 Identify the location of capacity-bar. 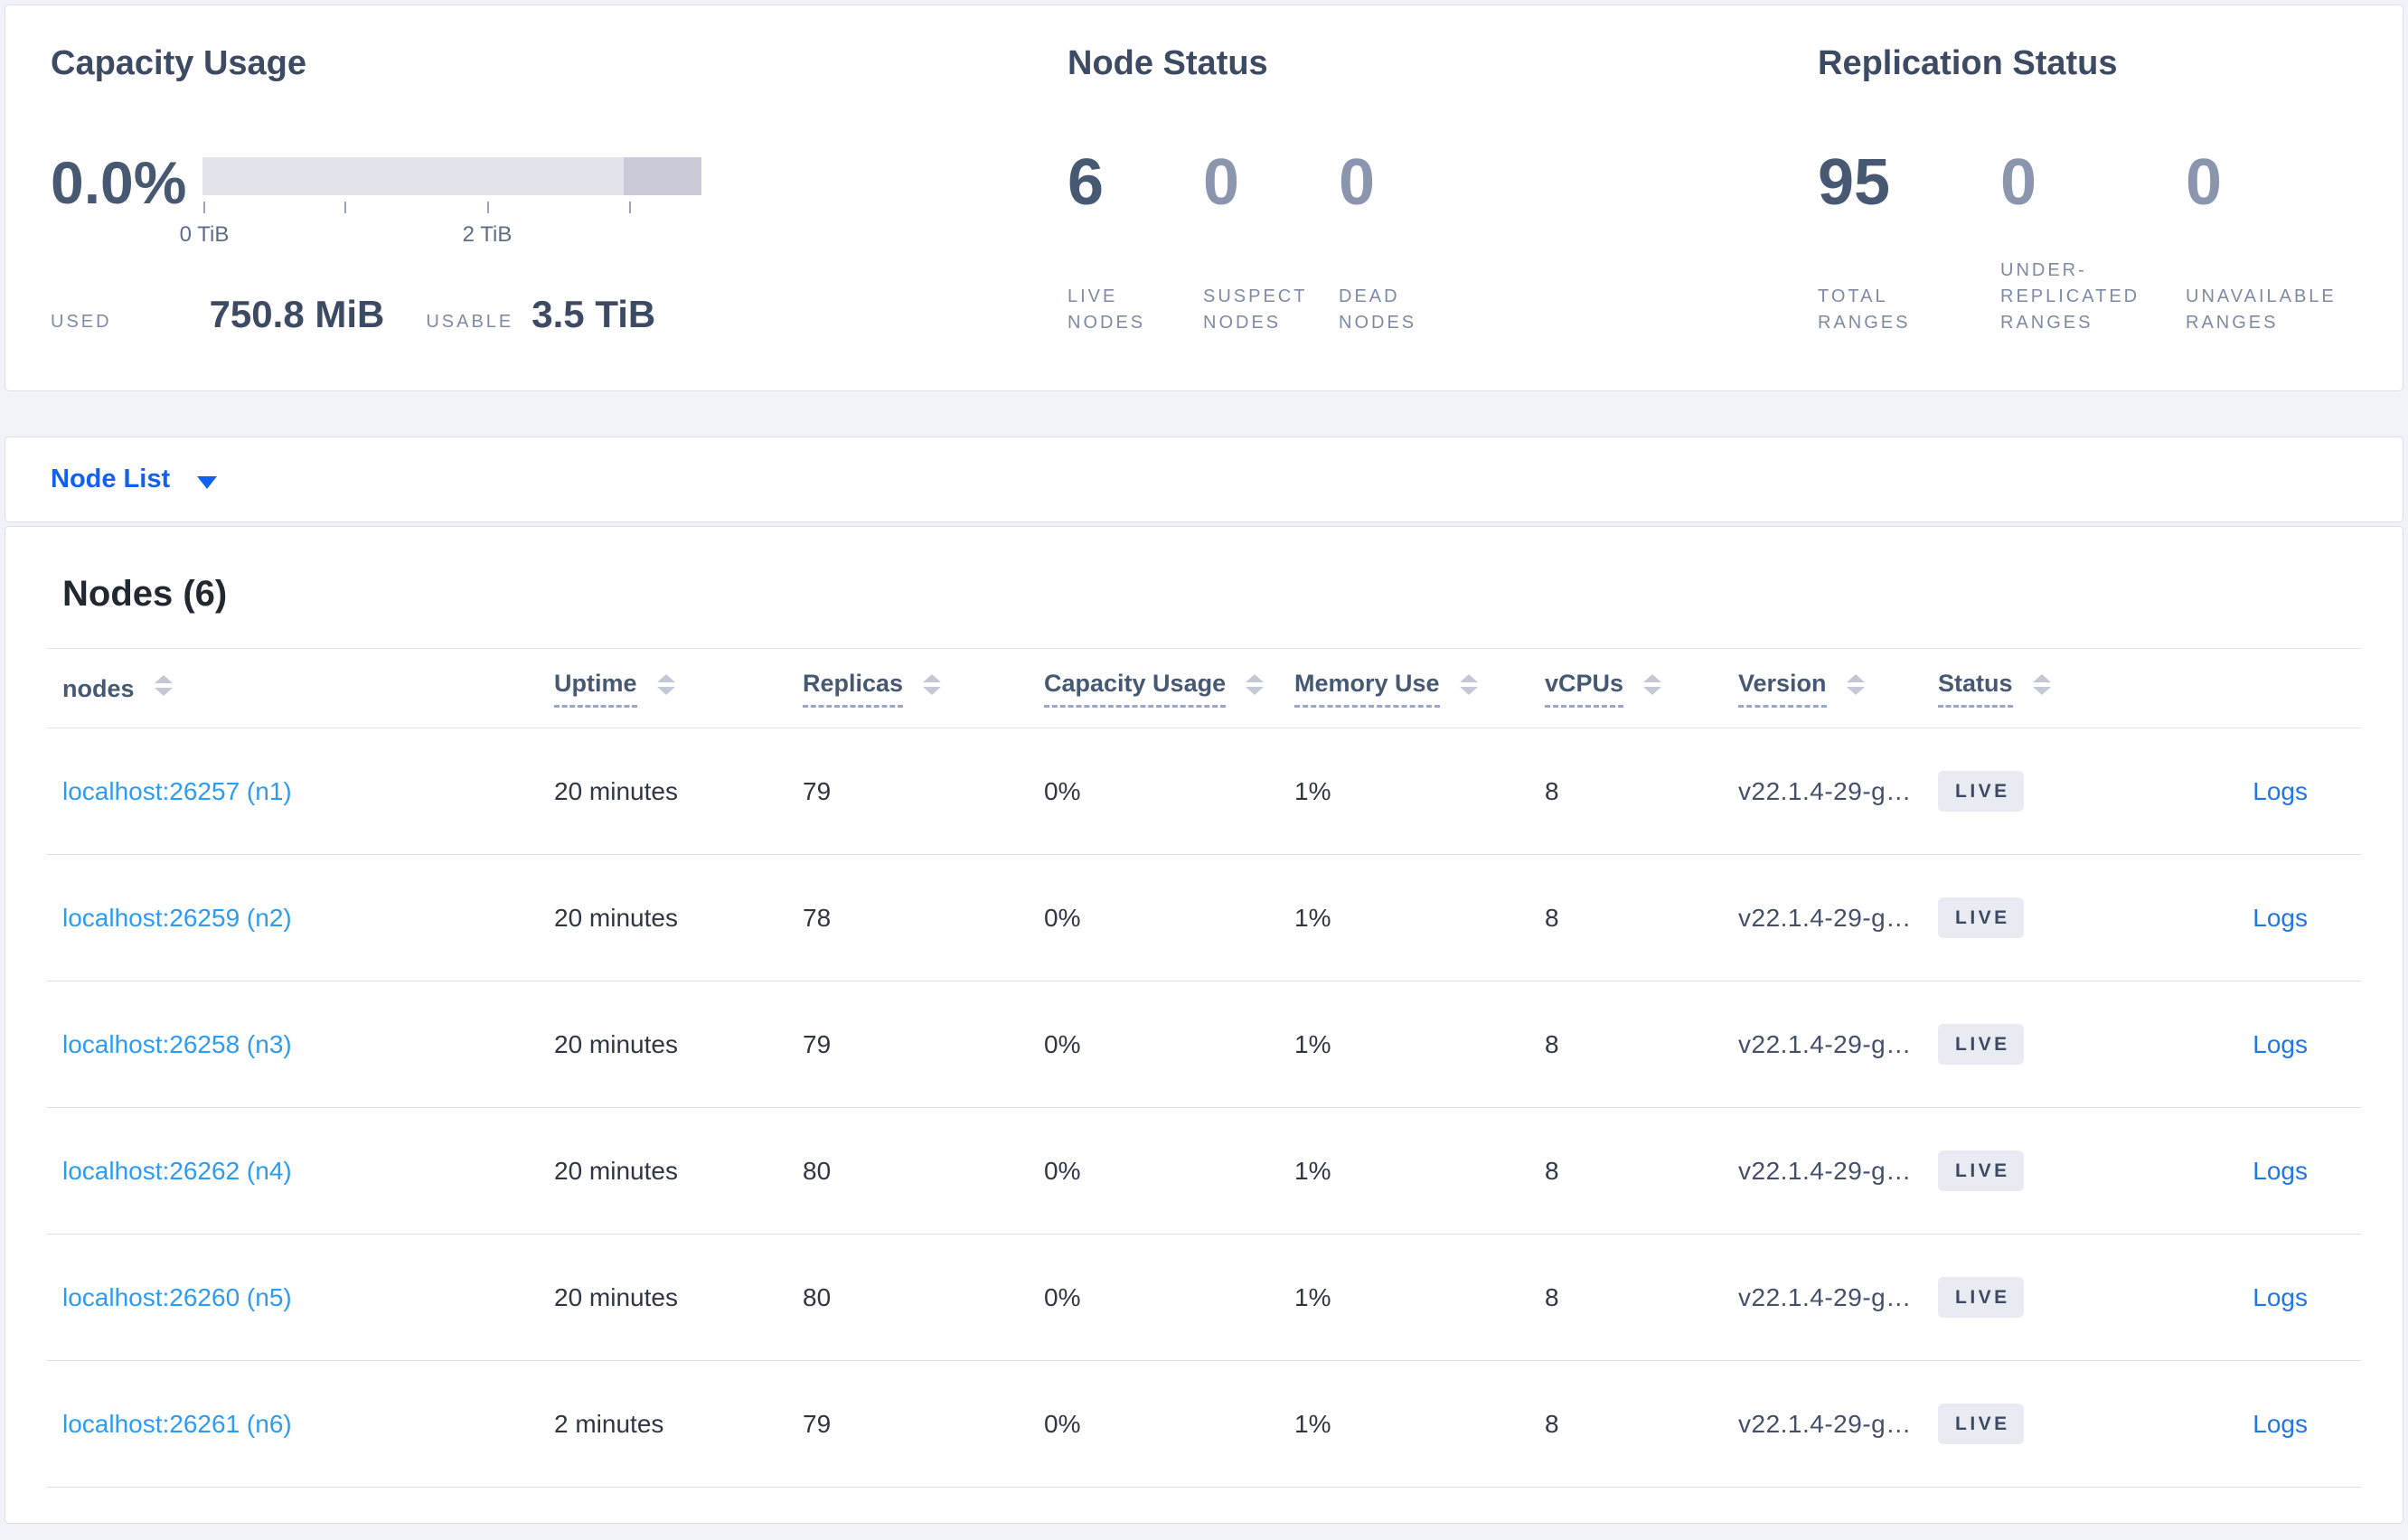
(451, 176).